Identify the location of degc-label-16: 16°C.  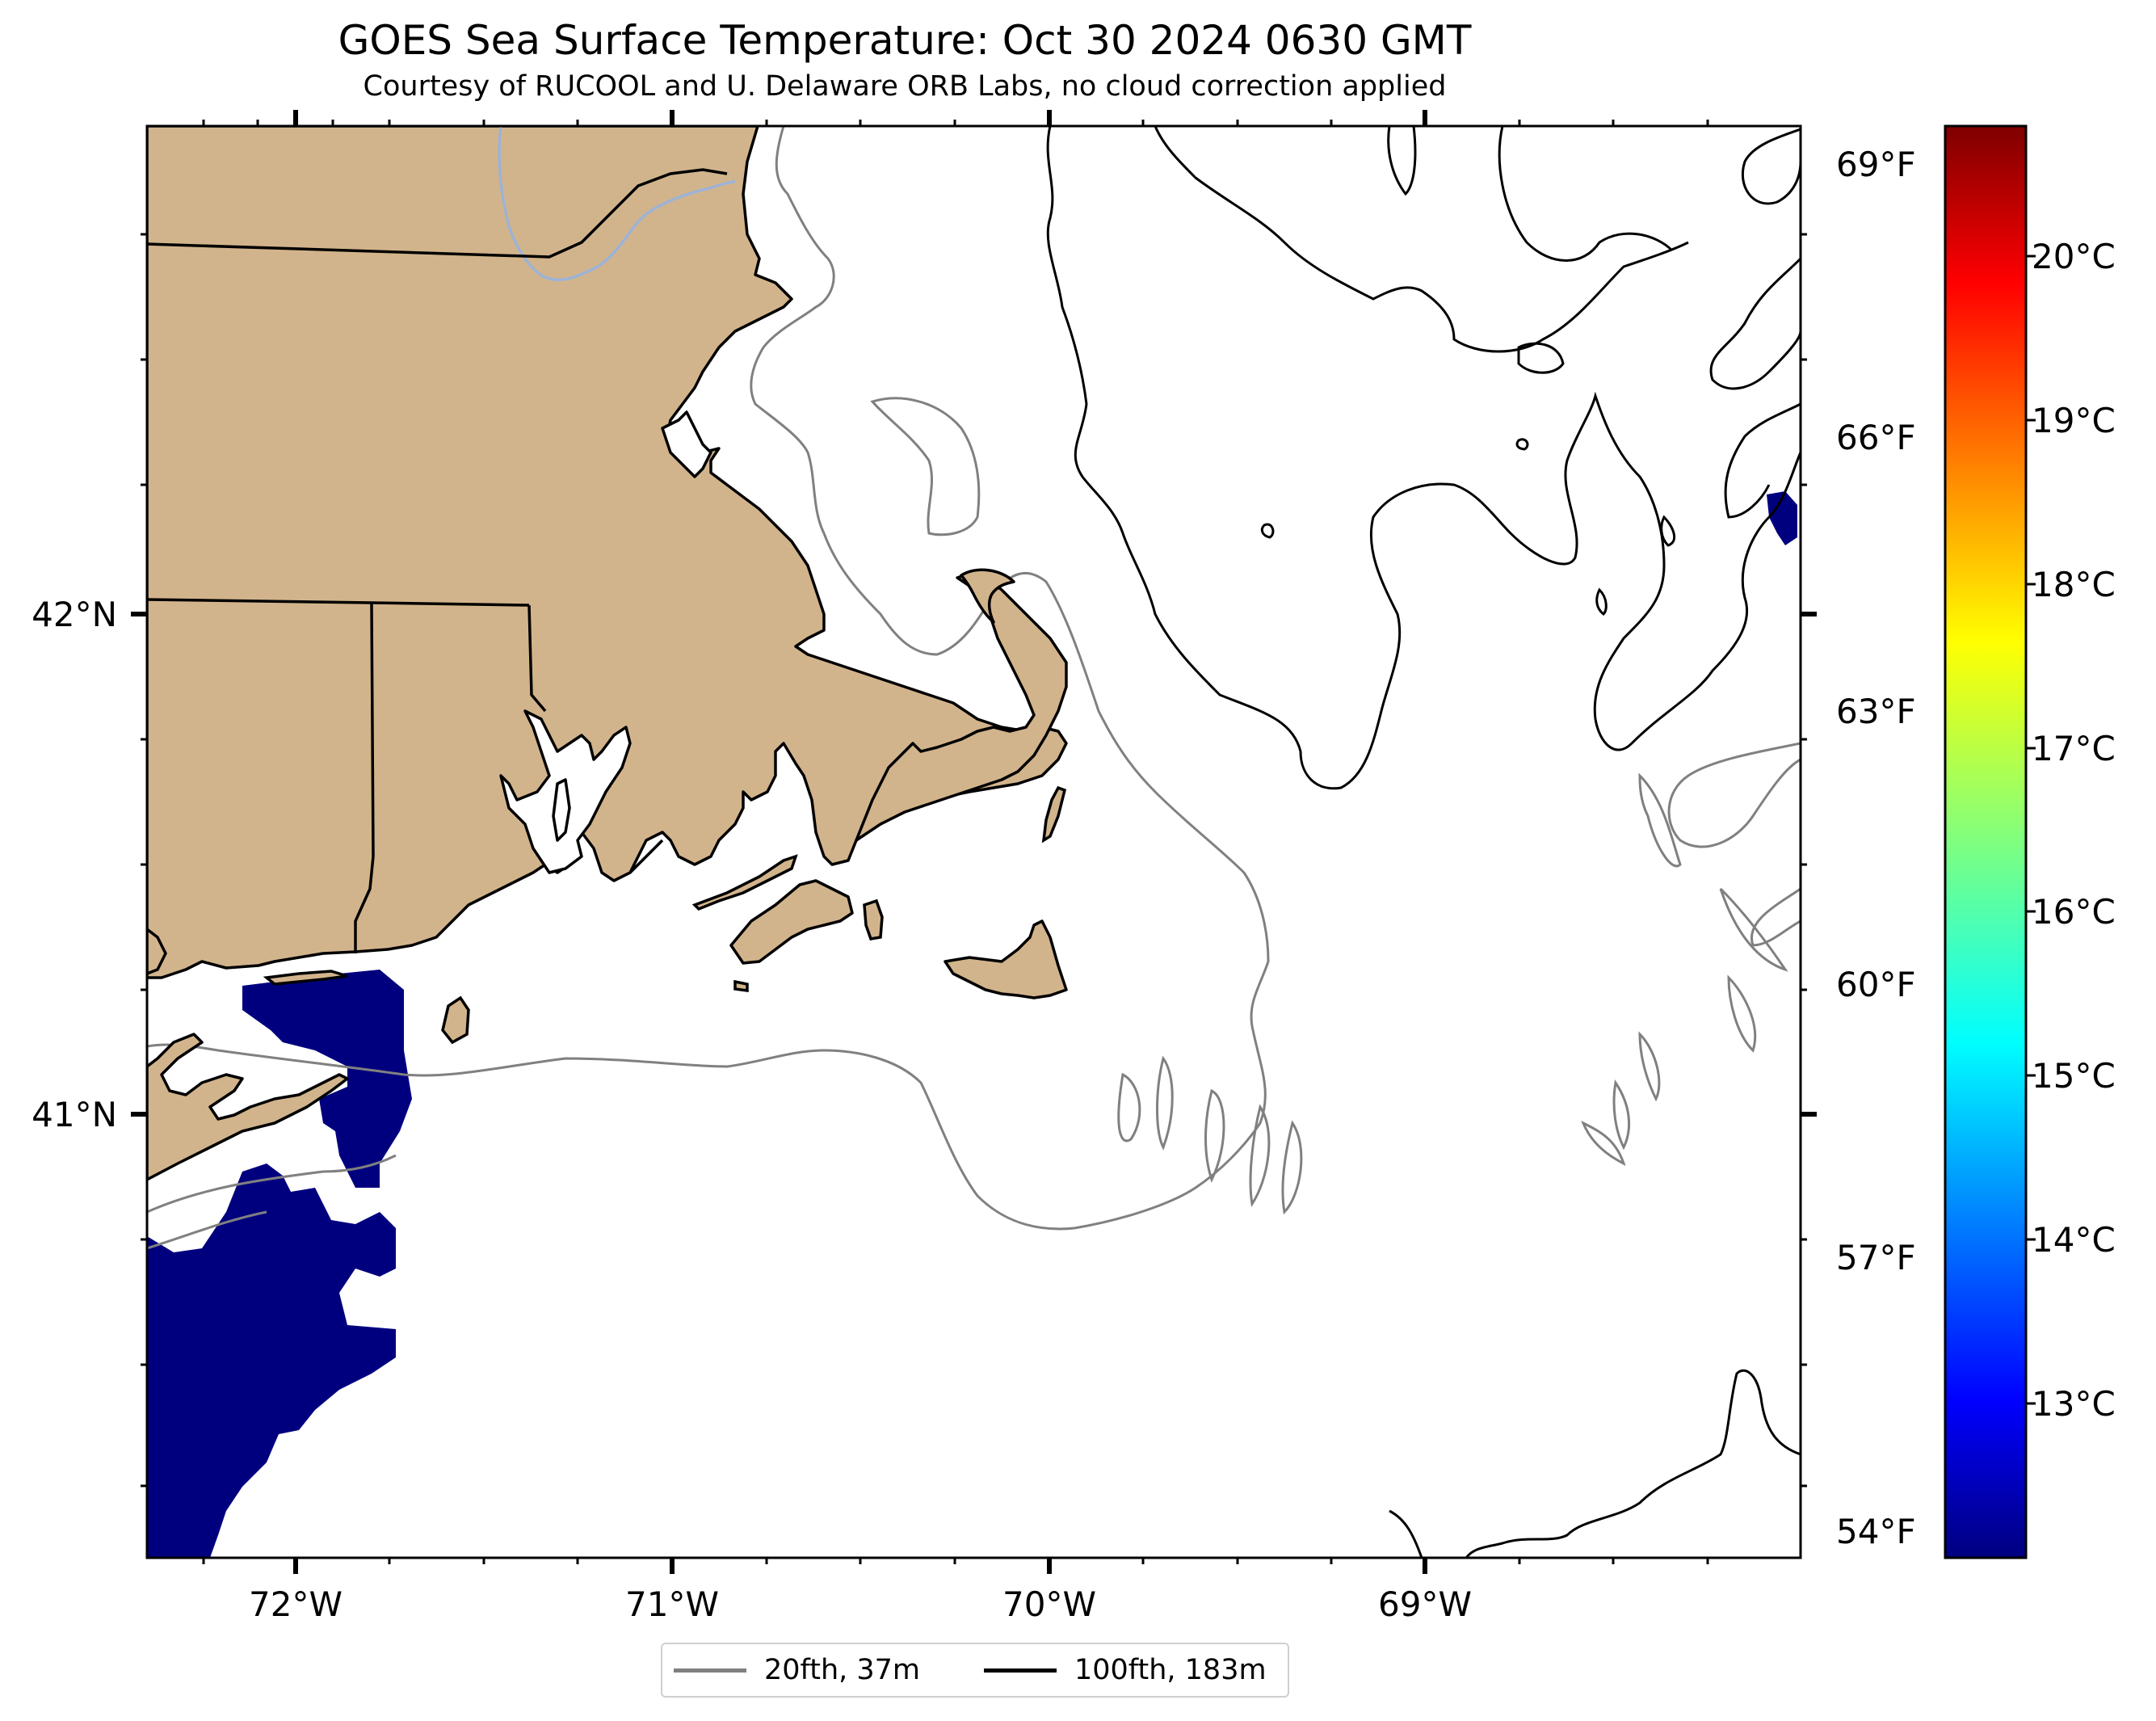
(2074, 912).